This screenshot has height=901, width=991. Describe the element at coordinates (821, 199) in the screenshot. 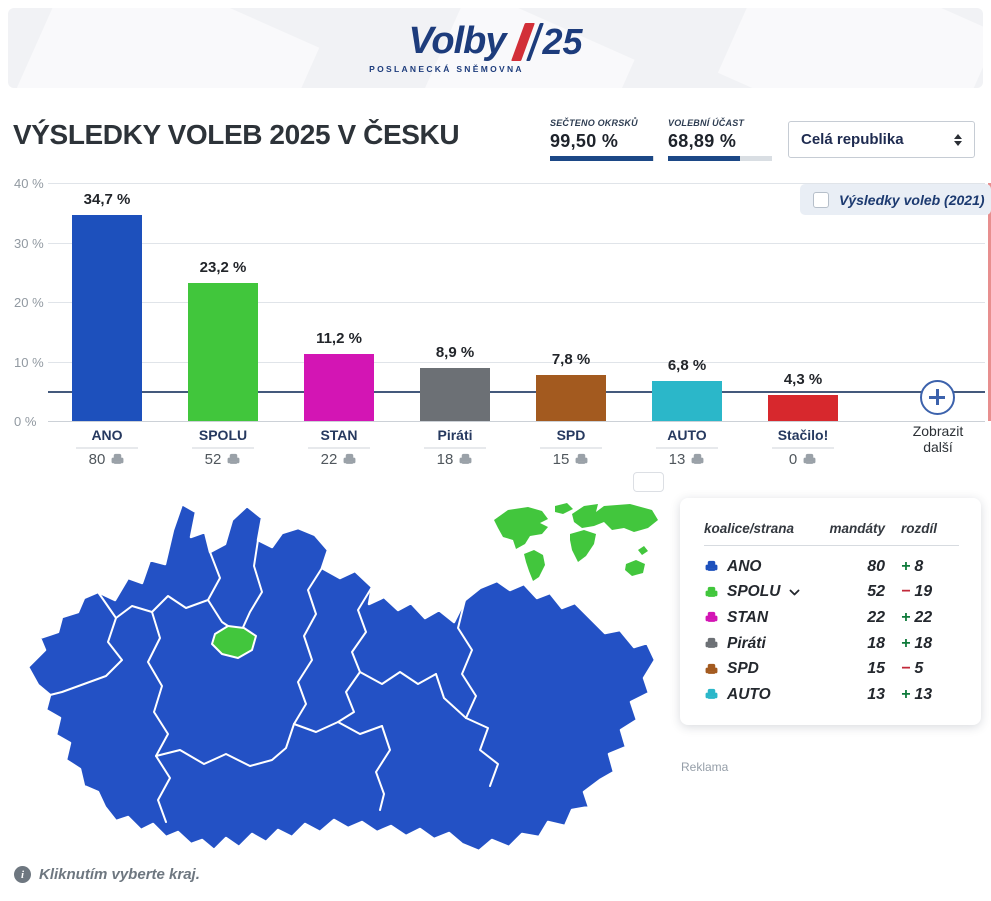

I see `checkbox-2021` at that location.